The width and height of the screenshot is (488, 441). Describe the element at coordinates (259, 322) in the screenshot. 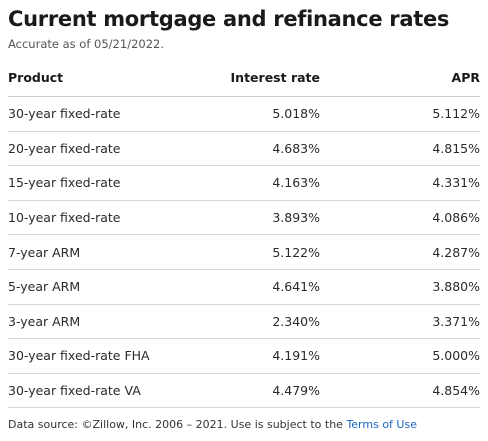

I see `interest-rate-cell: 2.340%` at that location.